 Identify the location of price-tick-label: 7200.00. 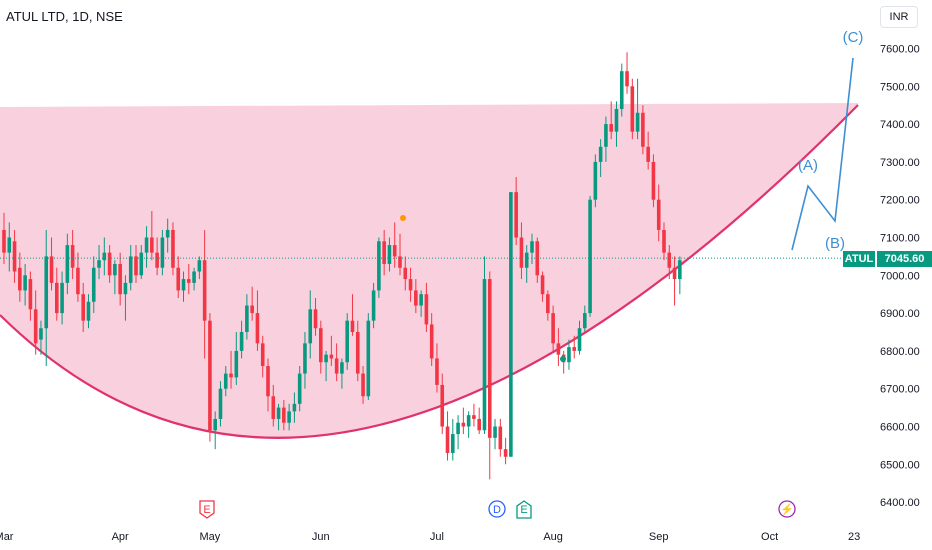
(900, 201).